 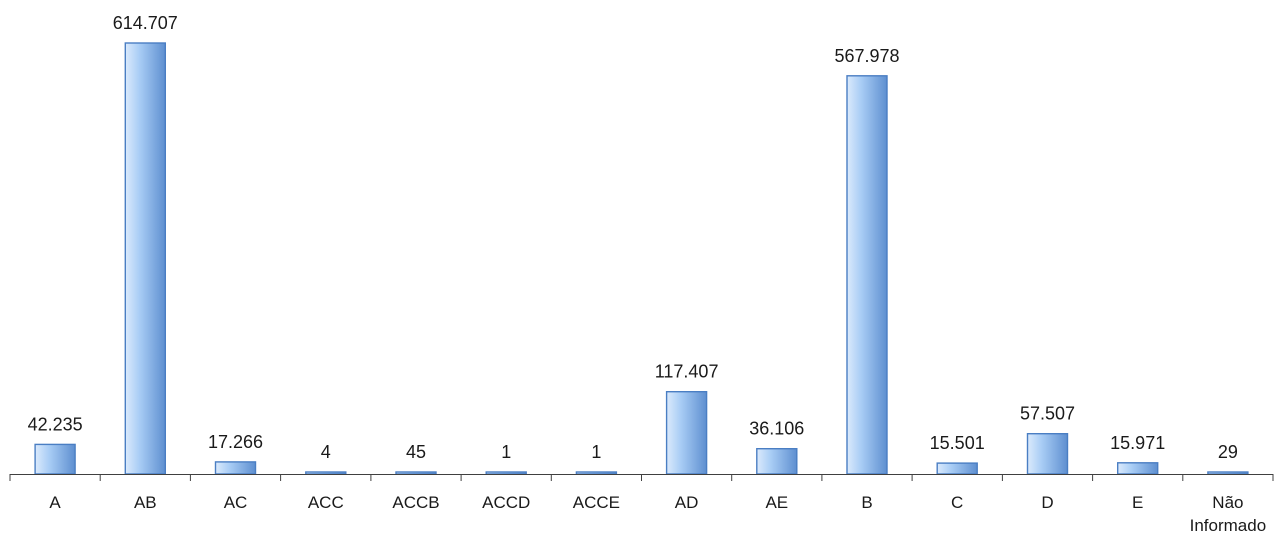 What do you see at coordinates (416, 452) in the screenshot?
I see `value-label-accb: 45` at bounding box center [416, 452].